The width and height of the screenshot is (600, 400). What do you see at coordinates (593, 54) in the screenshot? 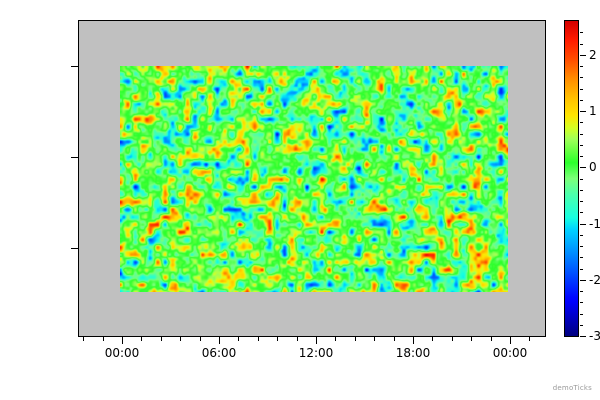
I see `colorbar-tick-label: 2` at bounding box center [593, 54].